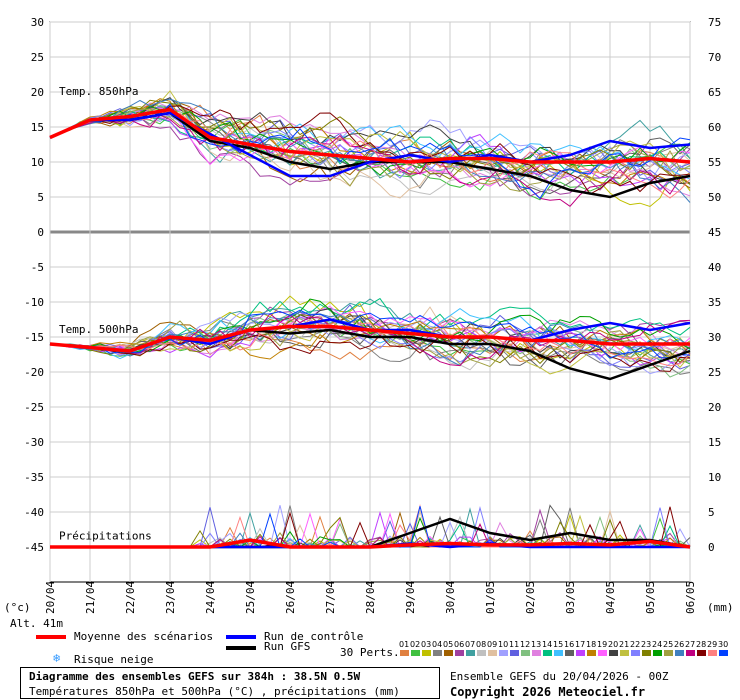 The image size is (740, 700). I want to click on pert-number: 26, so click(679, 644).